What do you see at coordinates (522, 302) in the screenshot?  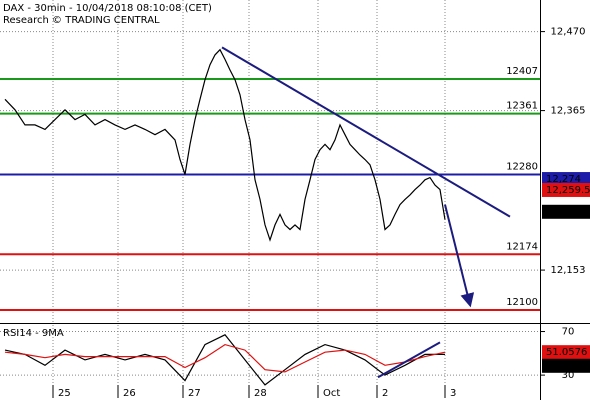 I see `level-label: 12100` at bounding box center [522, 302].